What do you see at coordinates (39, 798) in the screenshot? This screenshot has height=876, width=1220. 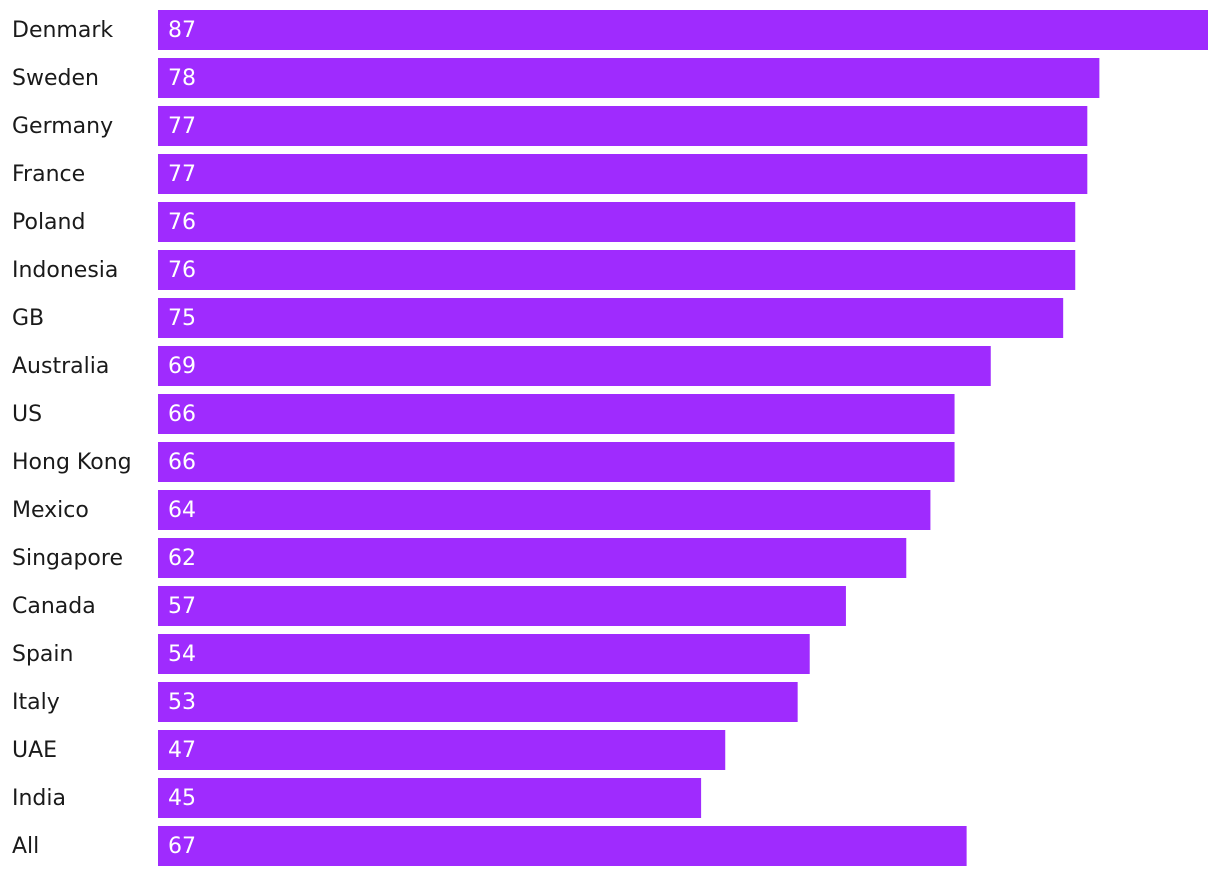 I see `category-label: India` at bounding box center [39, 798].